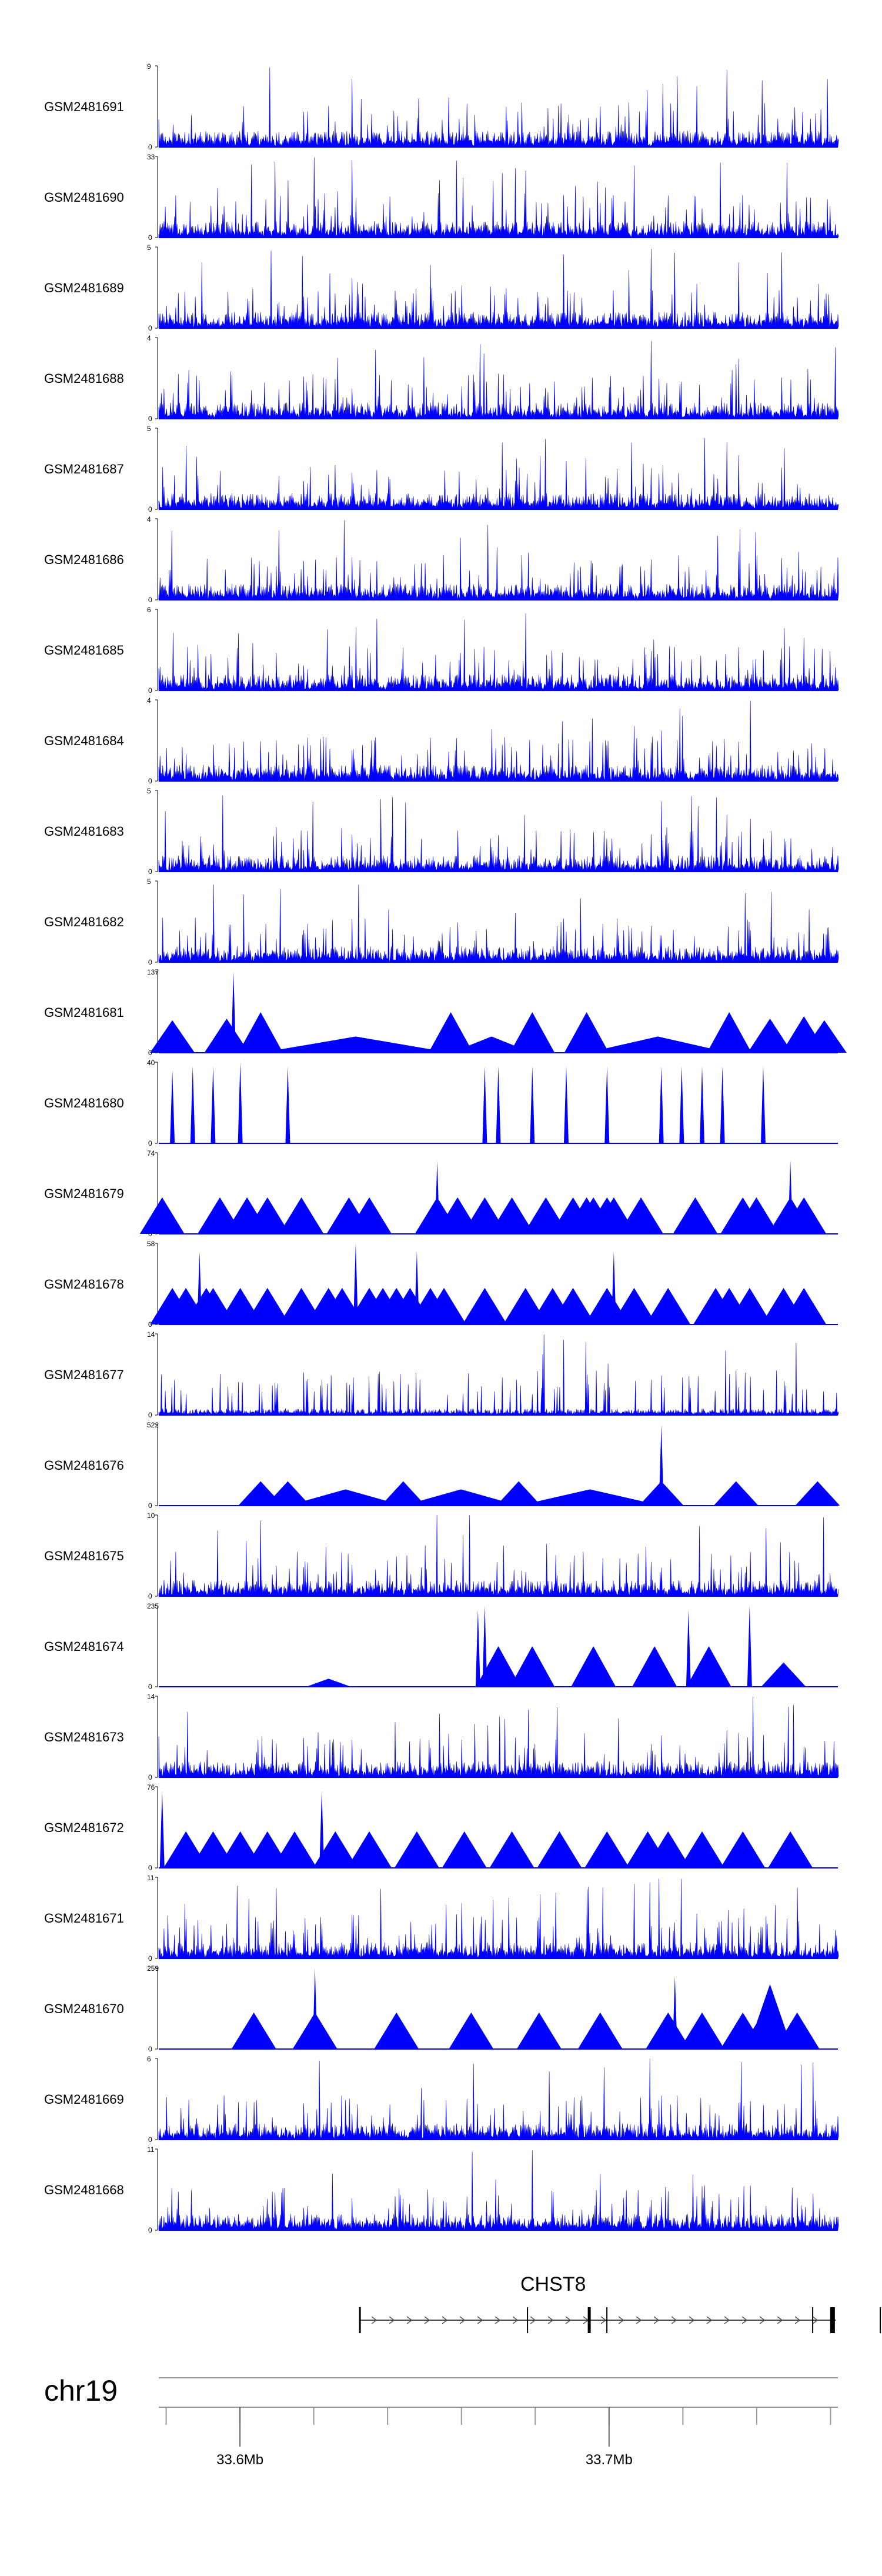 Image resolution: width=882 pixels, height=2576 pixels. I want to click on track-GSM2481671: GSM2481671 11 0, so click(441, 1918).